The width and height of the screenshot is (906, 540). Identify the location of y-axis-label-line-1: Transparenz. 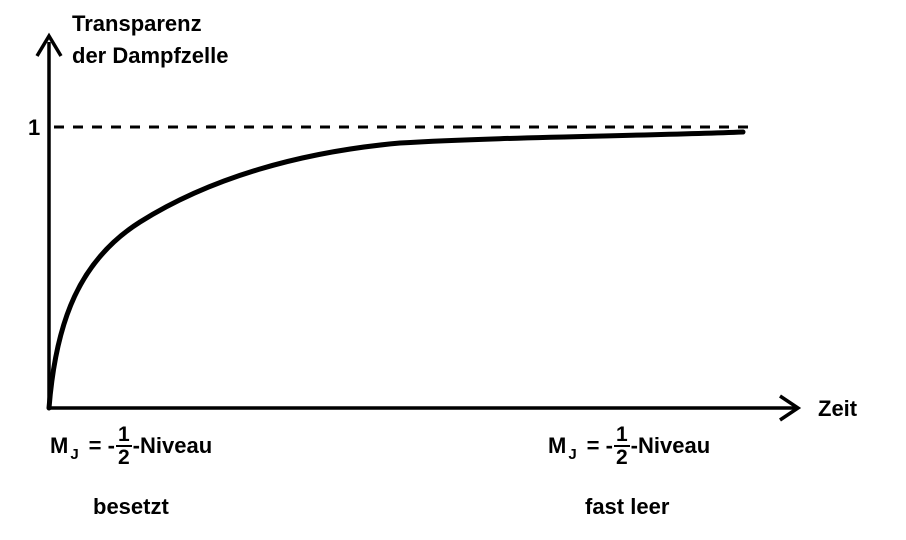
(137, 23).